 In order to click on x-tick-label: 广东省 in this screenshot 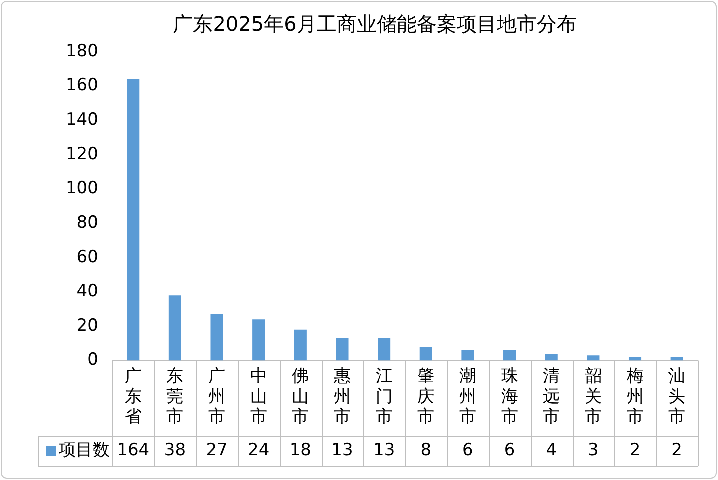, I will do `click(133, 397)`.